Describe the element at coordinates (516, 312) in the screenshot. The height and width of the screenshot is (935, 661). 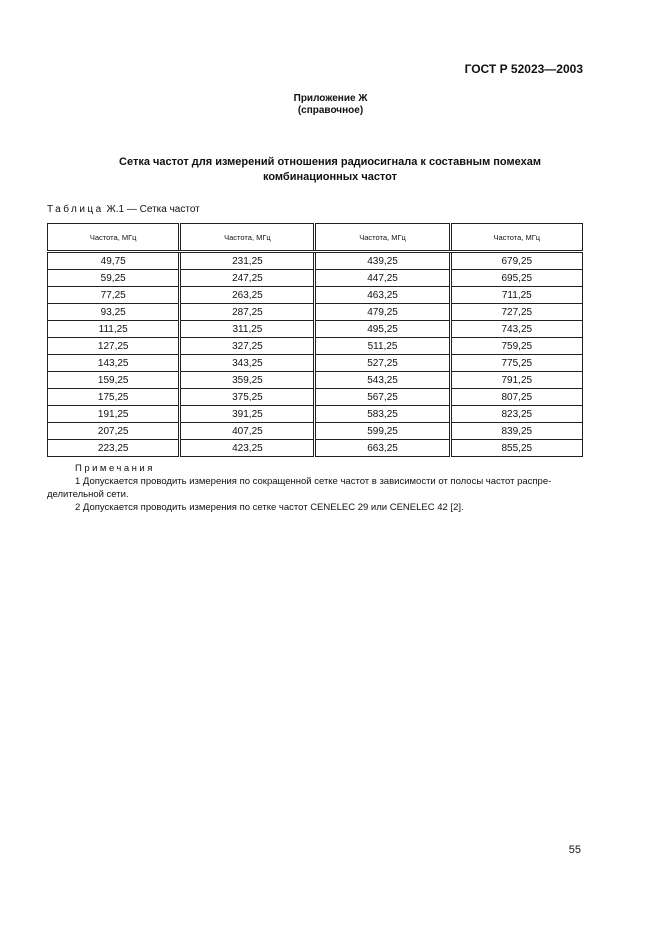
I see `table-cell: 727,25` at that location.